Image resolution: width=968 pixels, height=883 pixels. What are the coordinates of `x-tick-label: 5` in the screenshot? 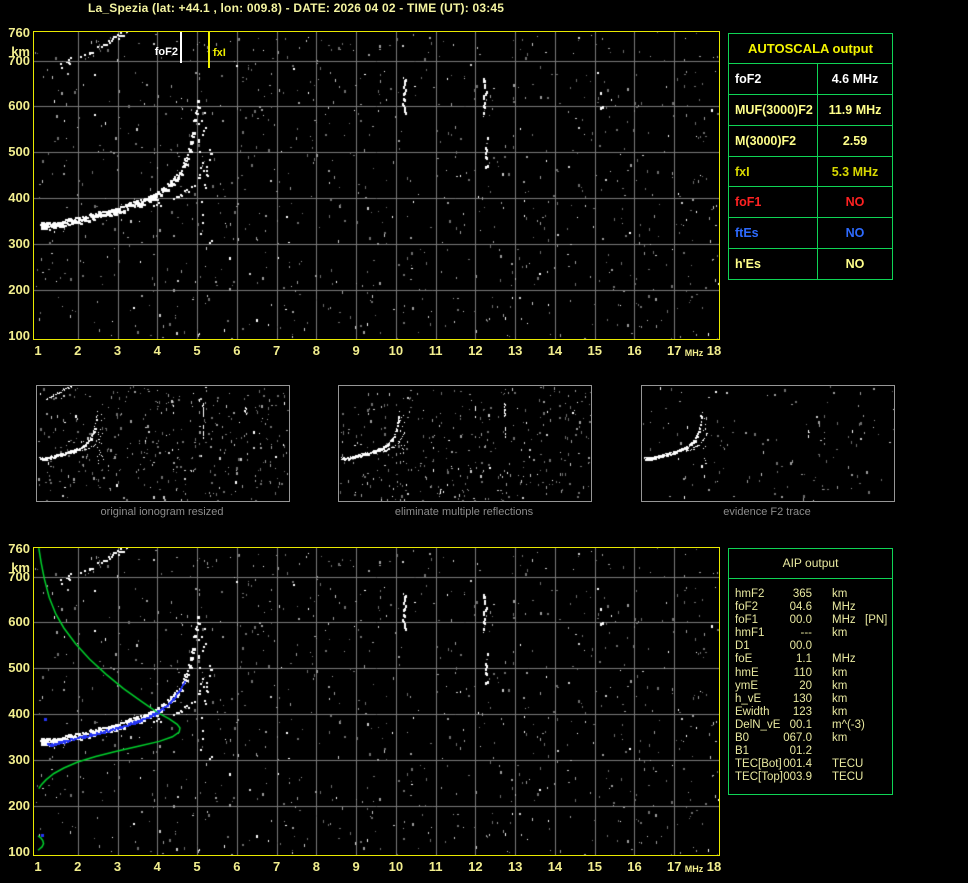 It's located at (197, 350).